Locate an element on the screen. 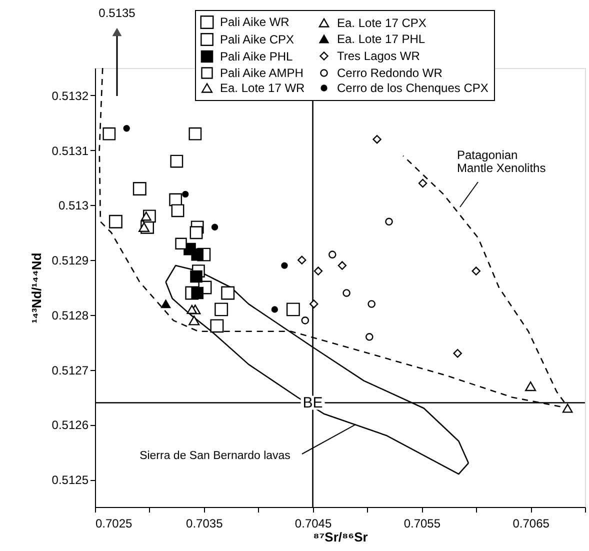 The width and height of the screenshot is (589, 551). legend-label: Ea. Lote 17 PHL is located at coordinates (381, 39).